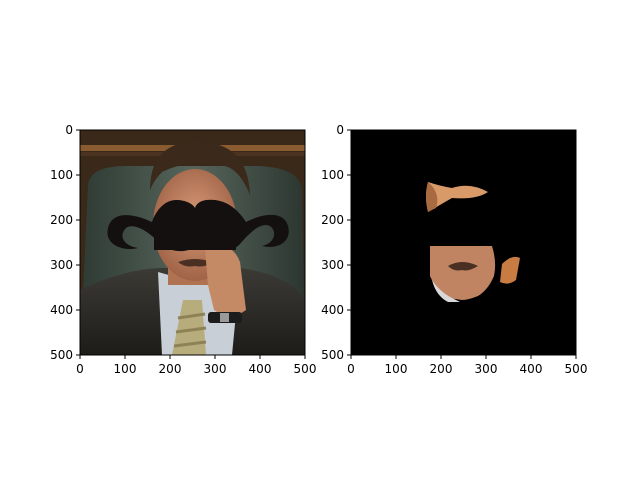 The width and height of the screenshot is (640, 480). I want to click on right-ytick-label: 100, so click(332, 175).